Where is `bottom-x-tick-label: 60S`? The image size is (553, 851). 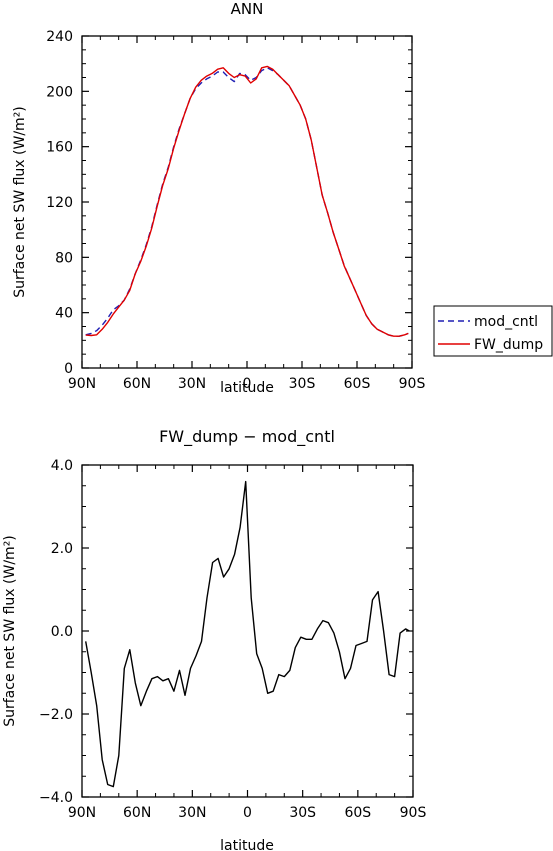
bottom-x-tick-label: 60S is located at coordinates (357, 813).